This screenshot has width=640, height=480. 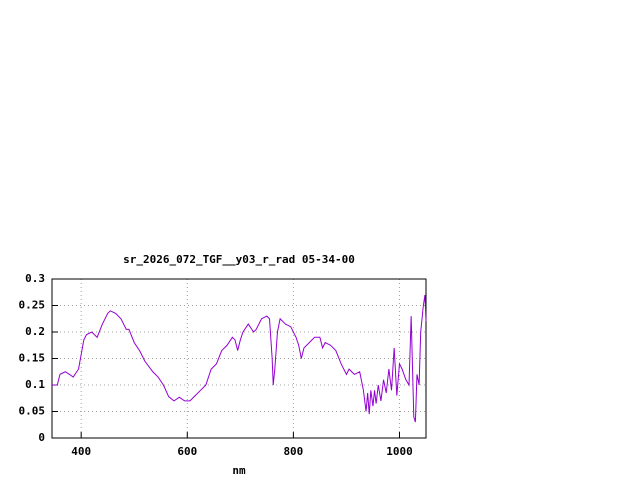 I want to click on chart-title: sr_2026_072_TGF__y03_r_rad 05-34-00, so click(x=239, y=259).